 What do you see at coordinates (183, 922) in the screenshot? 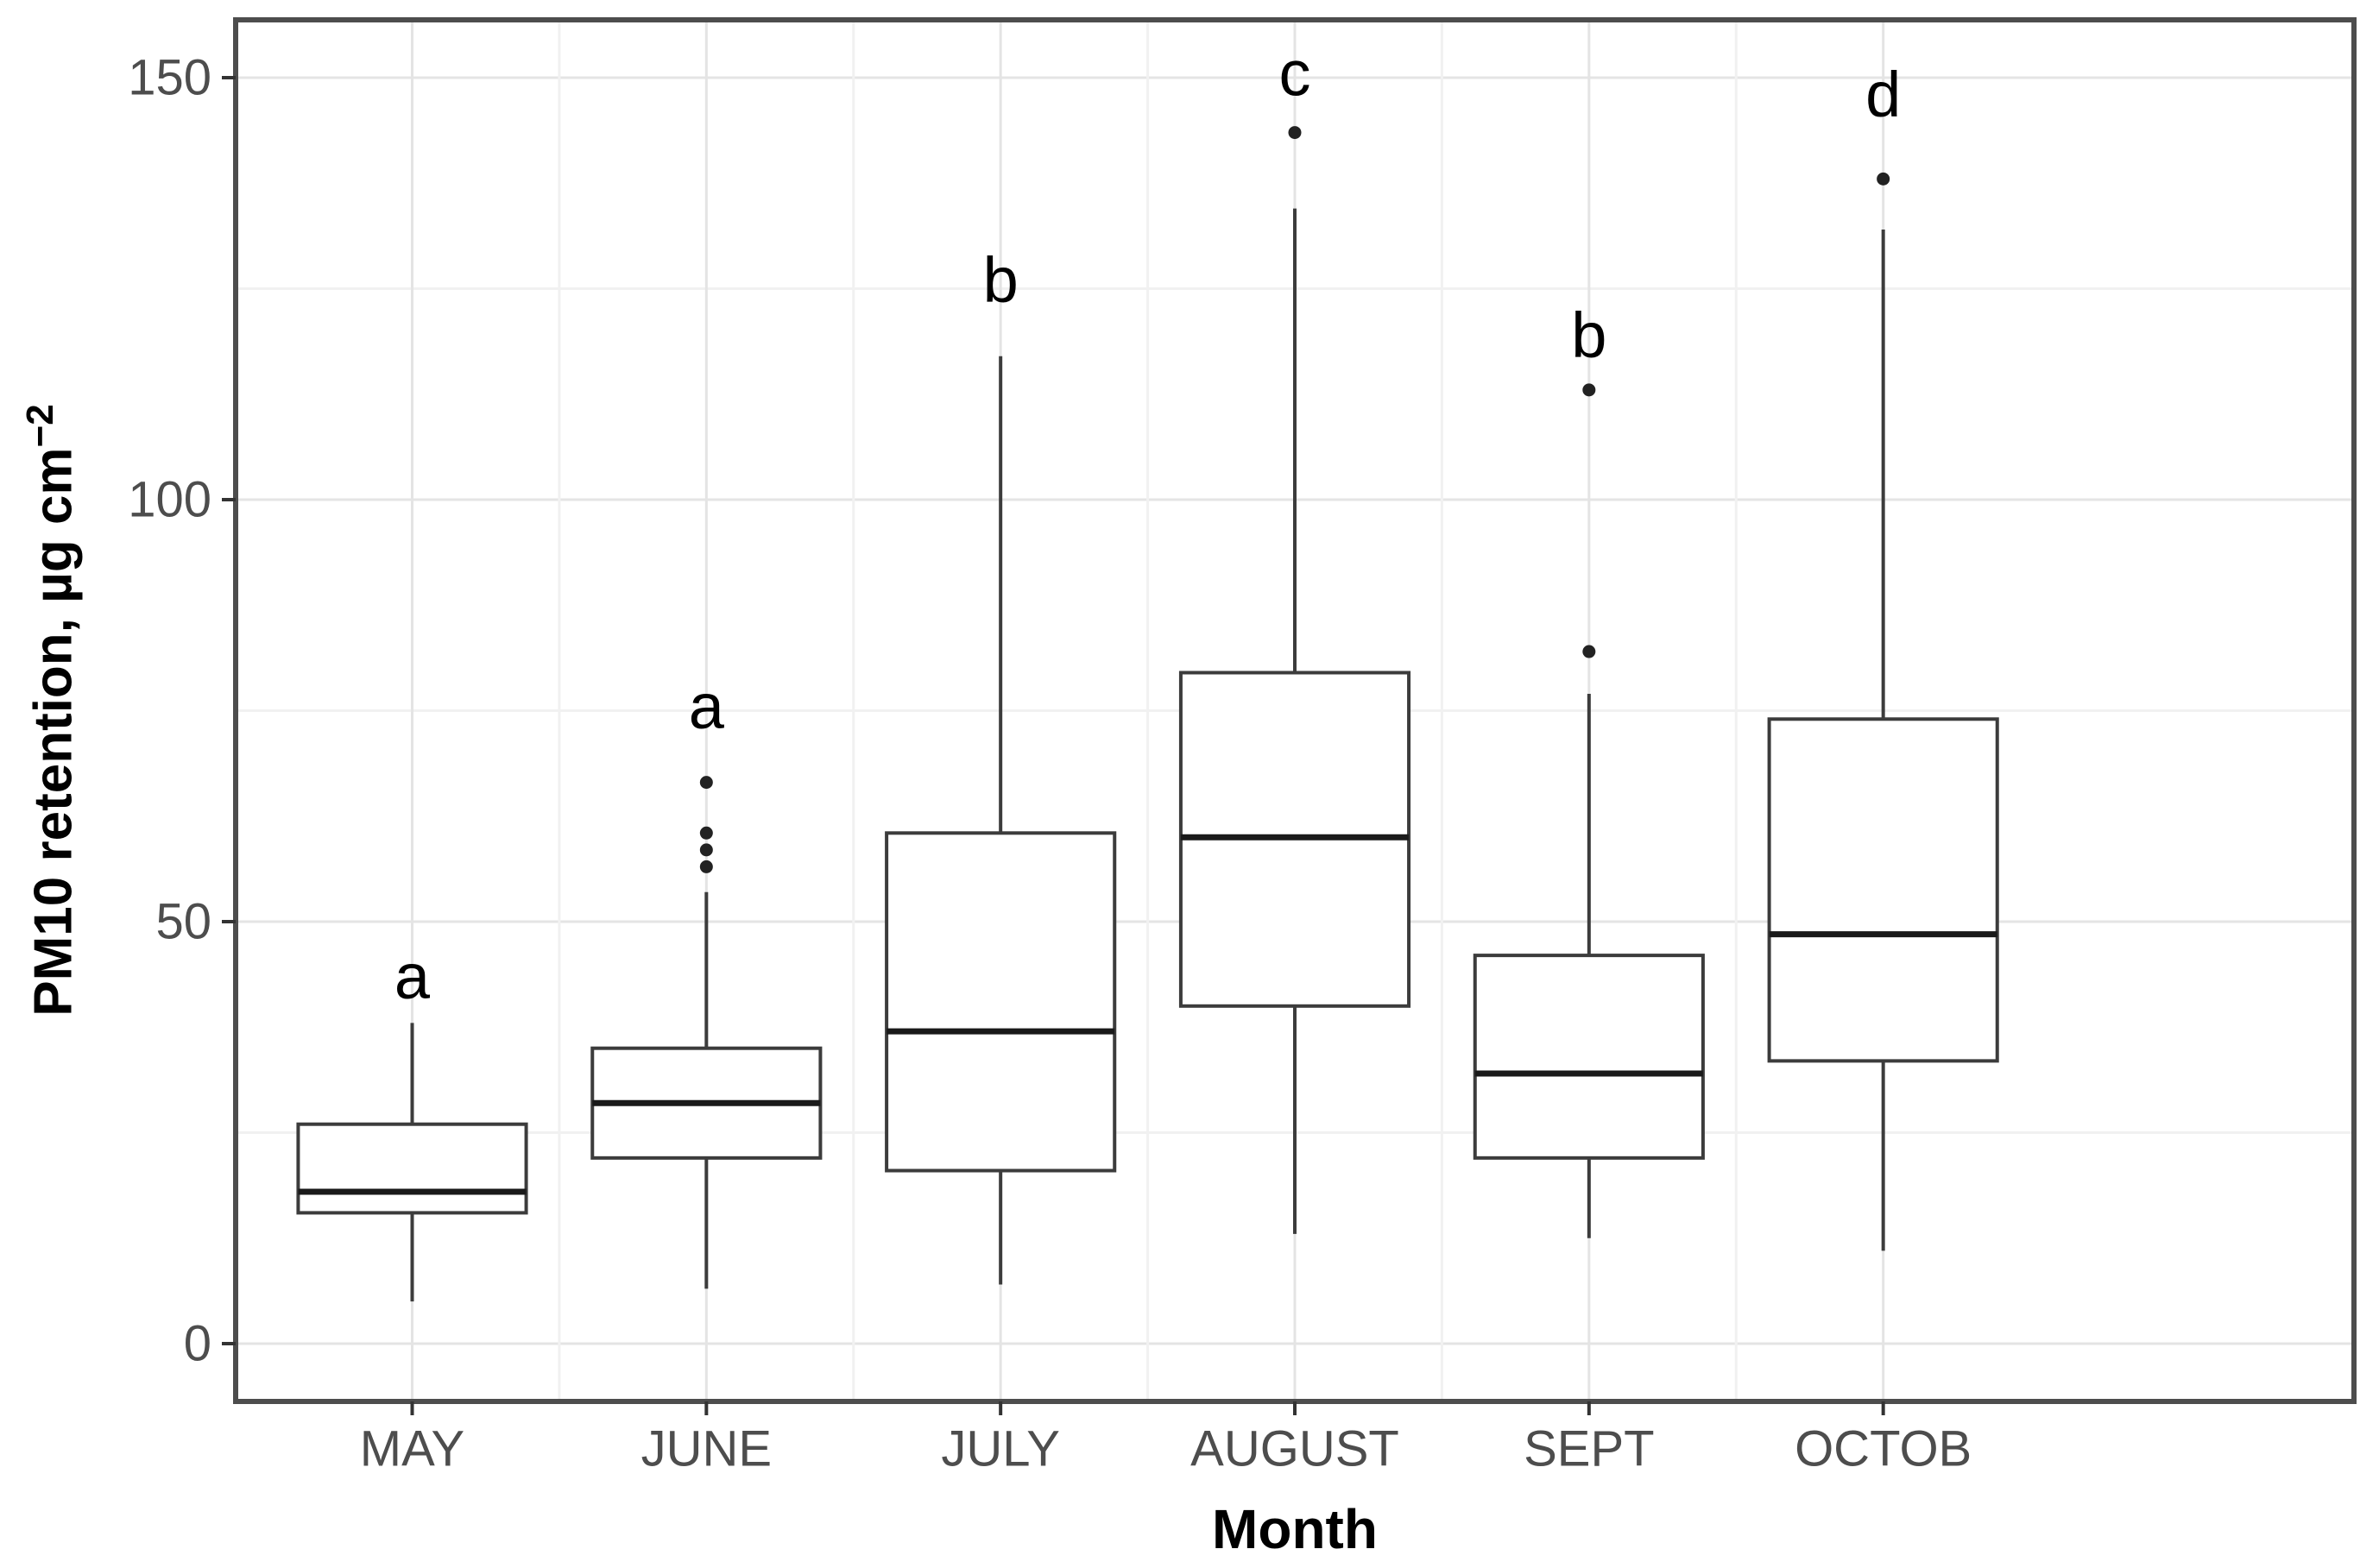
I see `y-tick-label: 50` at bounding box center [183, 922].